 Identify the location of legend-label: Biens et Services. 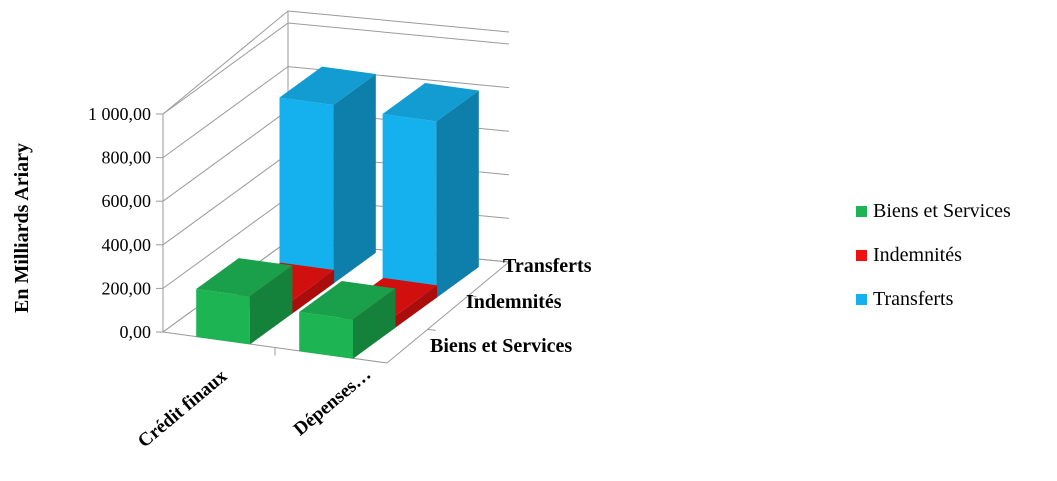
(942, 211).